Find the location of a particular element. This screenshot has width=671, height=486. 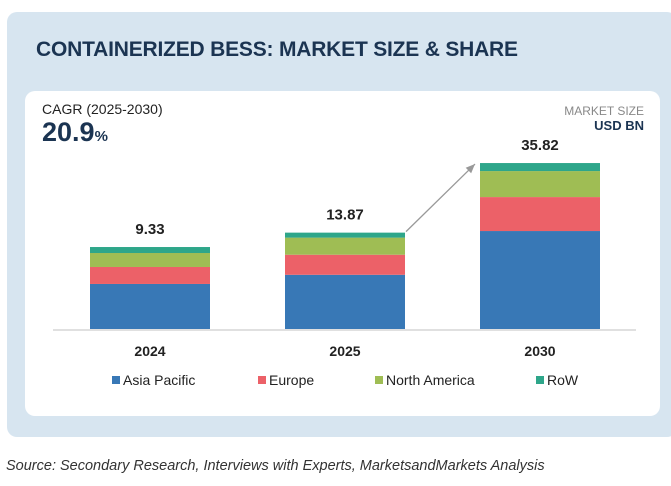

growth-arrowhead-icon is located at coordinates (470, 169).